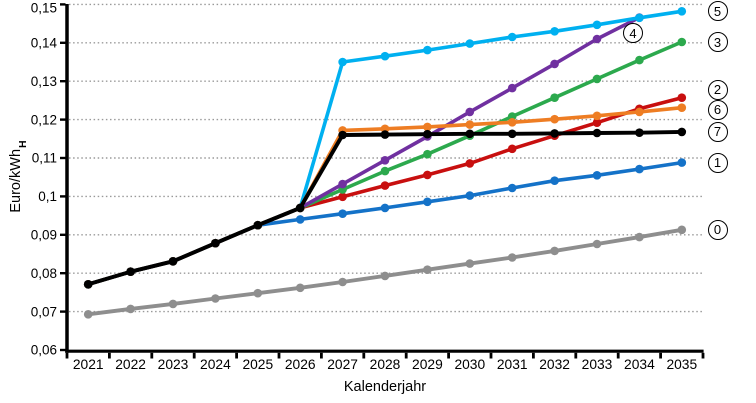 This screenshot has height=403, width=756. I want to click on x-tick-label: 2026, so click(300, 364).